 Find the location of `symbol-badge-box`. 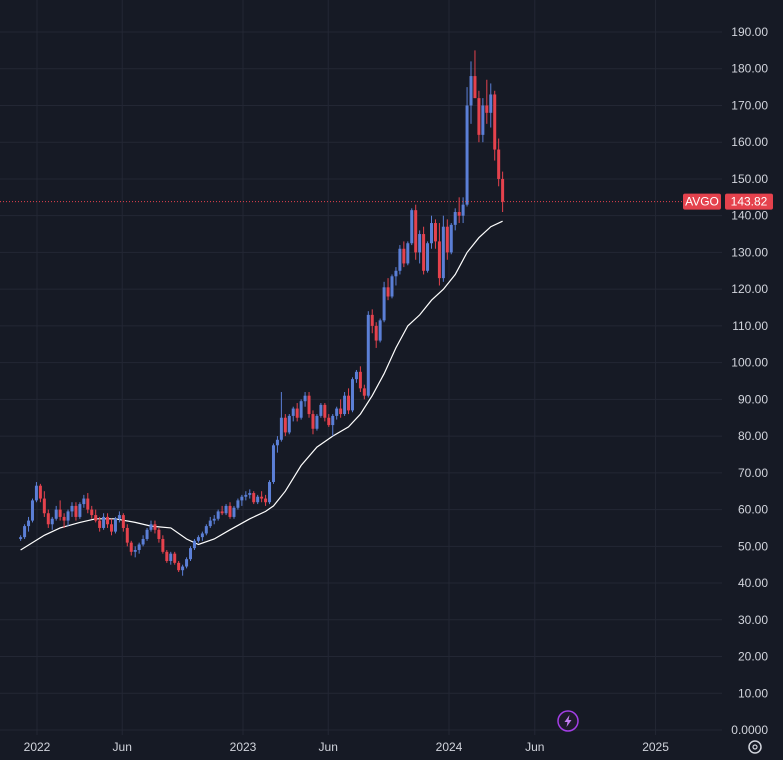

symbol-badge-box is located at coordinates (702, 201).